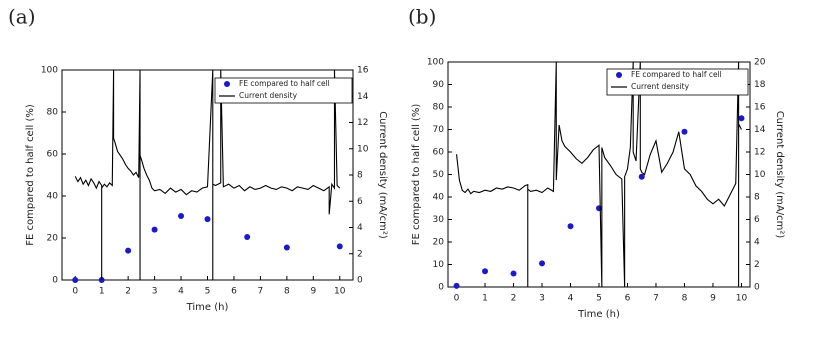 The height and width of the screenshot is (339, 822). I want to click on y-tick-label: 50, so click(439, 175).